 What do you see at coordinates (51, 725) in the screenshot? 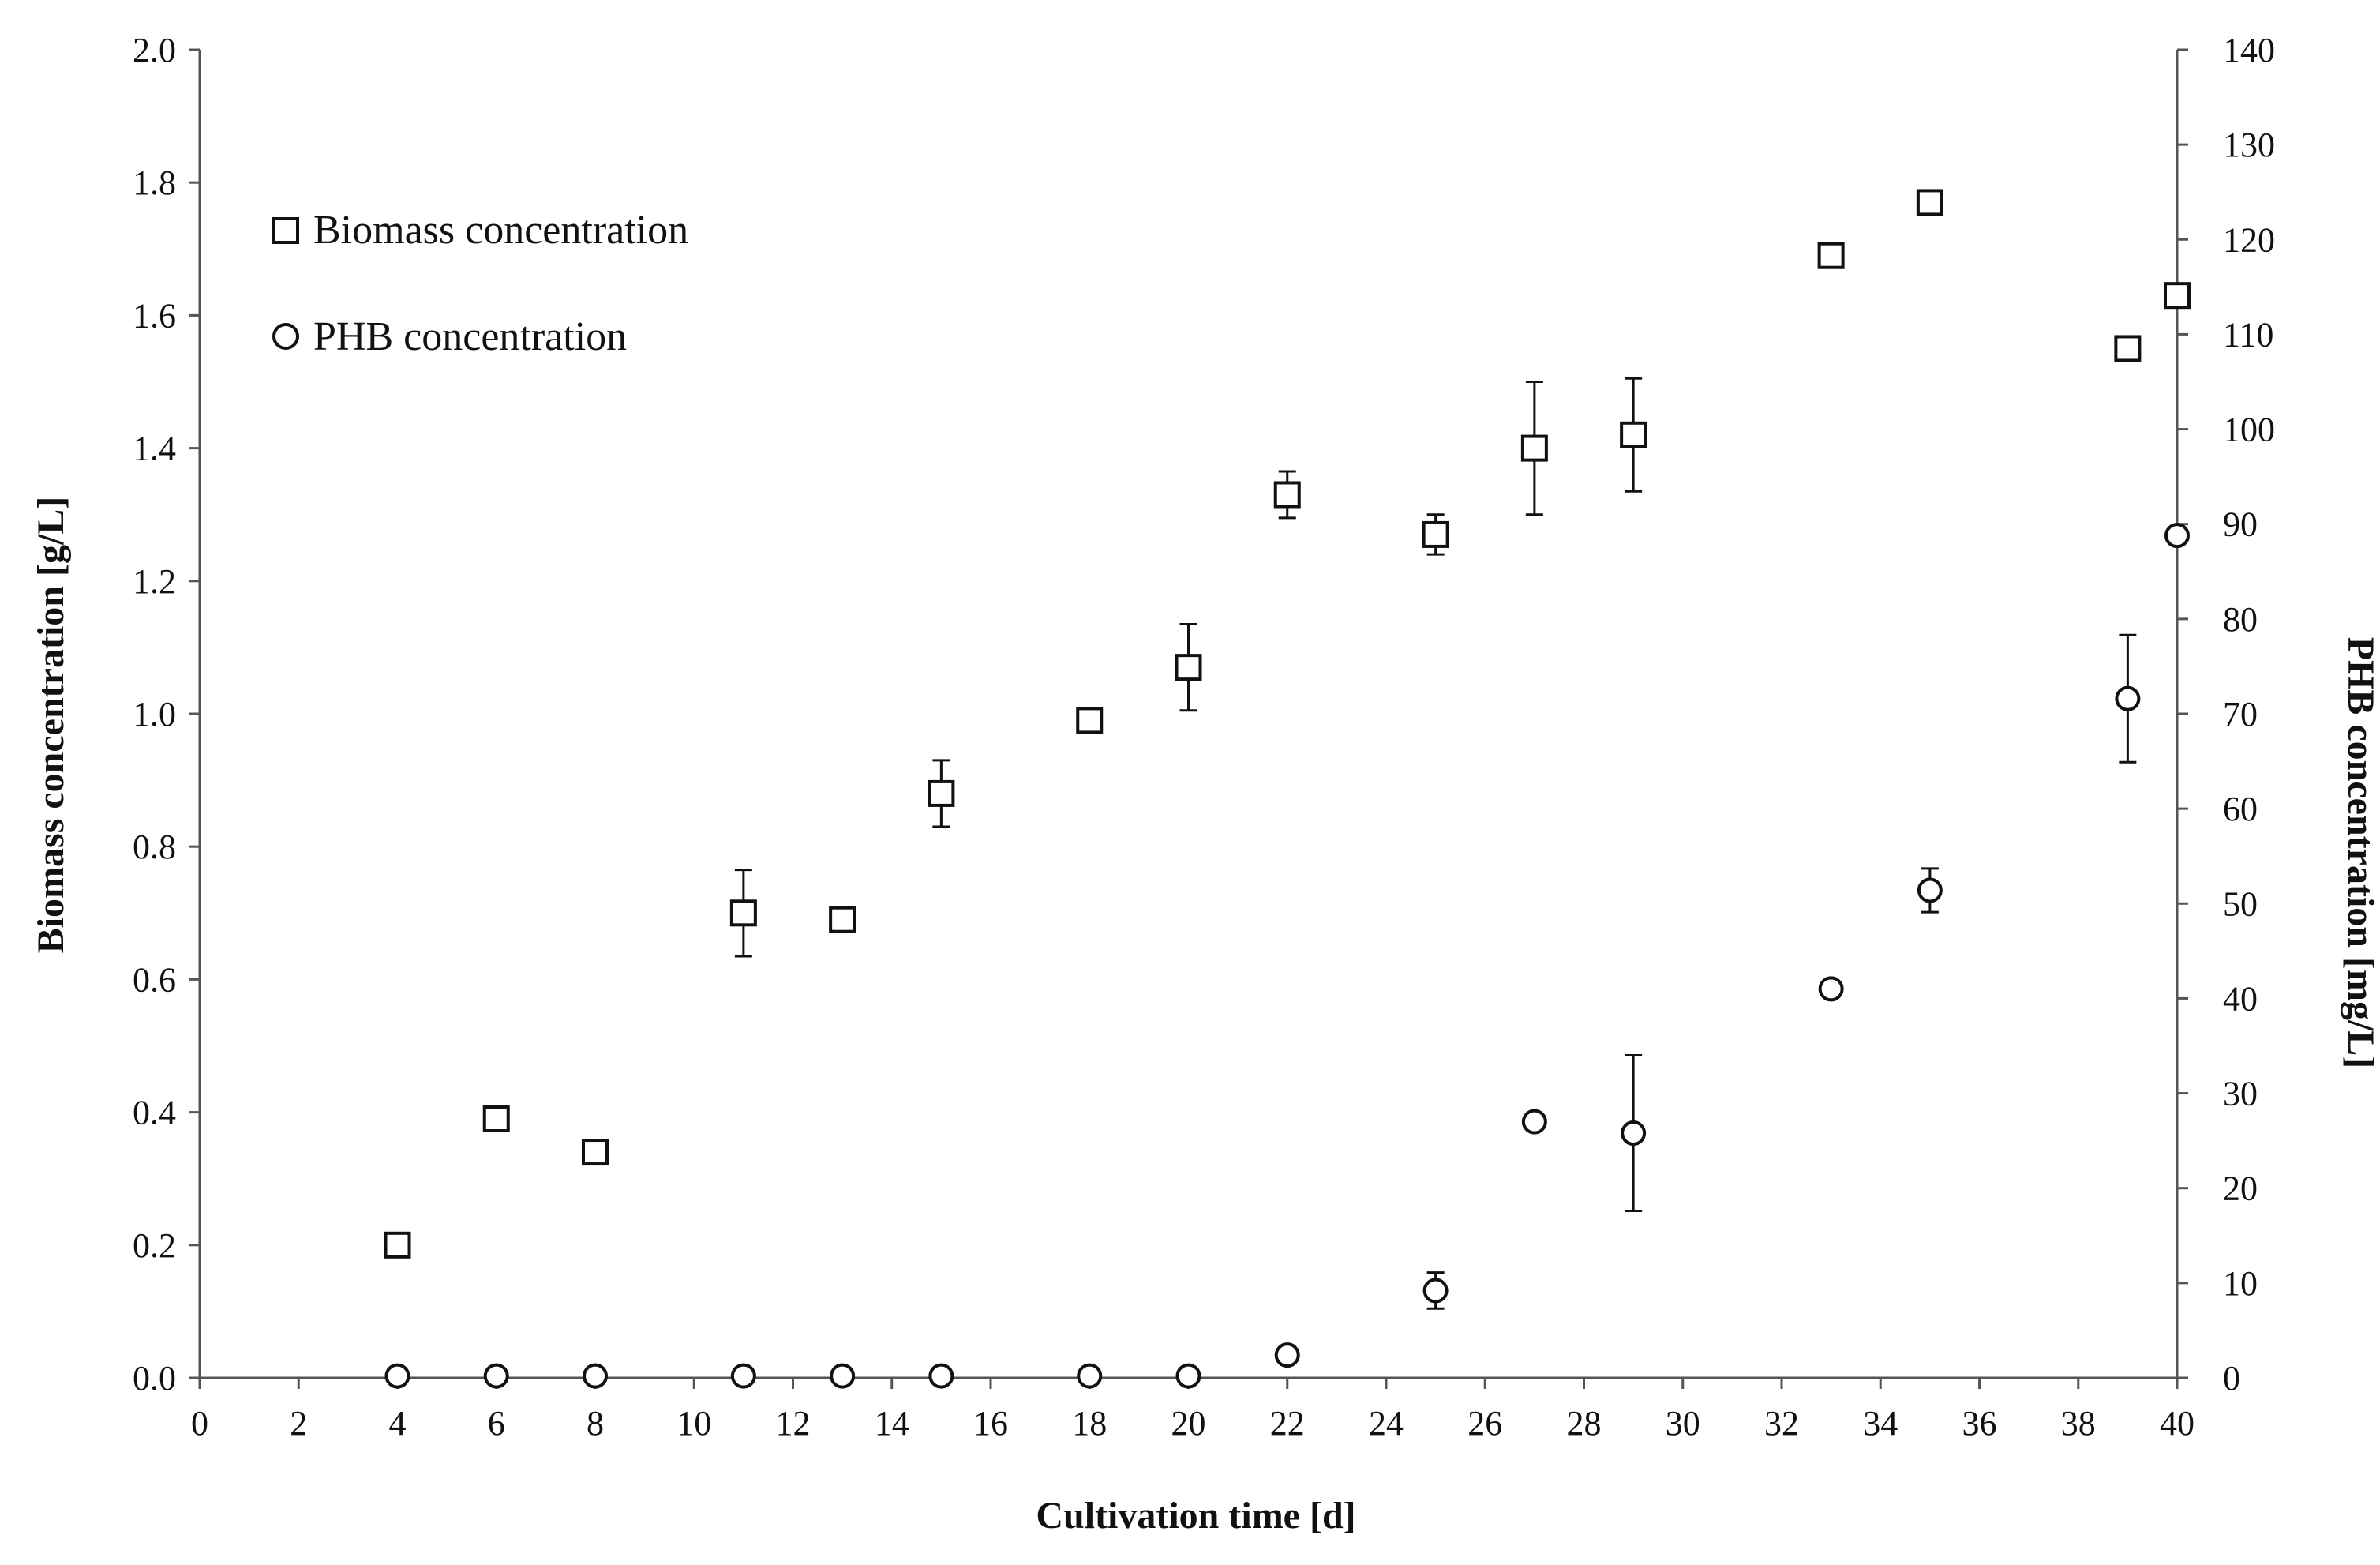
I see `y-axis-title: Biomass concentration [g/L]` at bounding box center [51, 725].